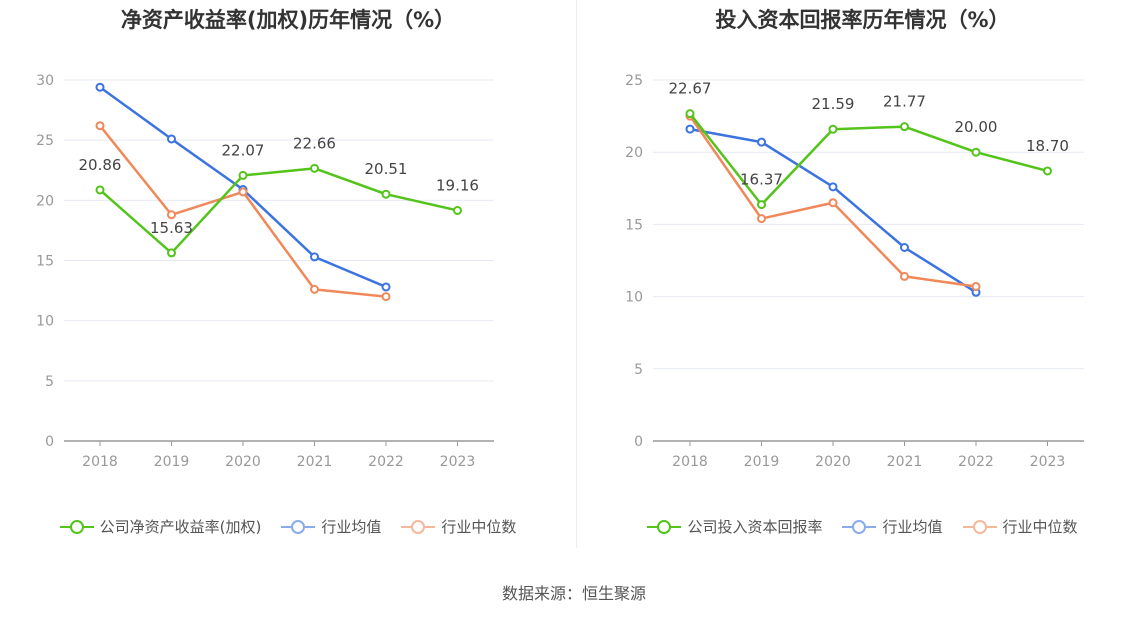 The image size is (1148, 619). I want to click on data-label: 21.59, so click(833, 104).